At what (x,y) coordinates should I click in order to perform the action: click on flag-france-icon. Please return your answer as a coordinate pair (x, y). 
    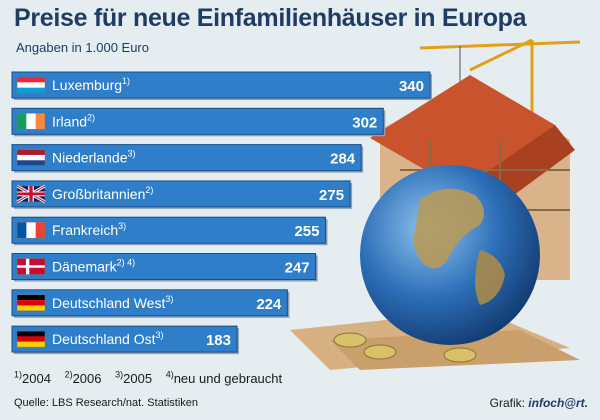
    Looking at the image, I should click on (31, 230).